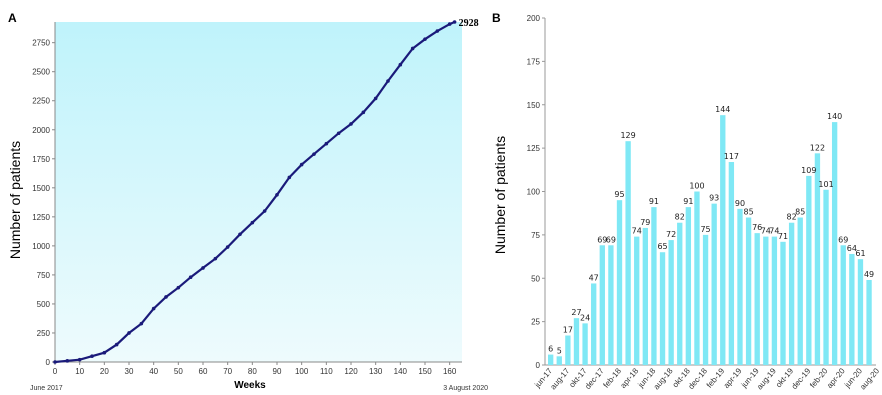 This screenshot has height=395, width=882. What do you see at coordinates (619, 194) in the screenshot?
I see `panel-b-data-label: 95` at bounding box center [619, 194].